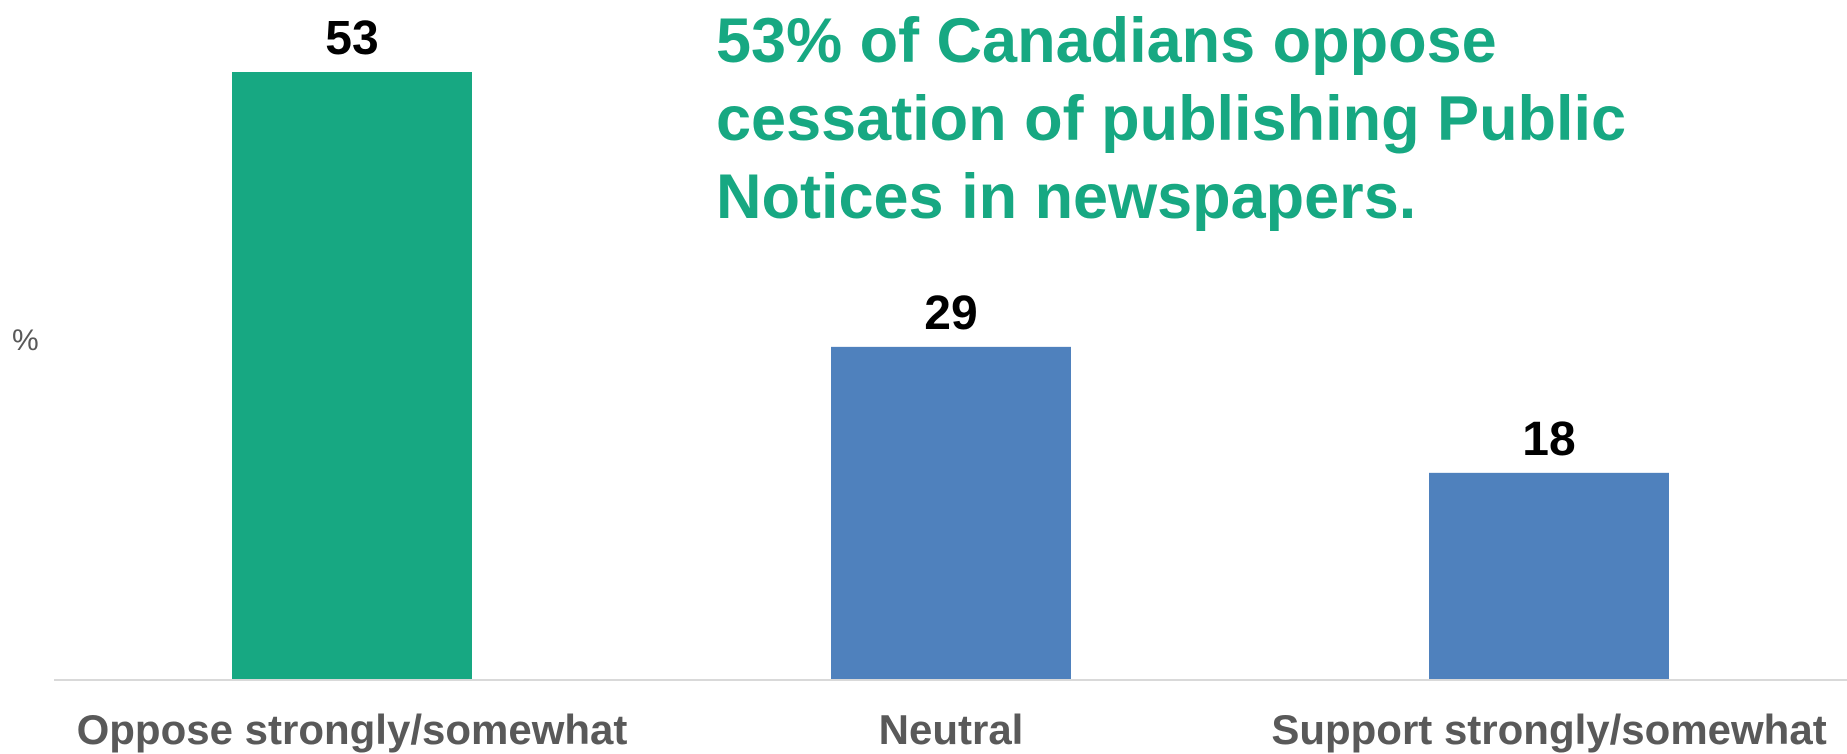 The width and height of the screenshot is (1847, 754). I want to click on category-label-1: Neutral, so click(951, 729).